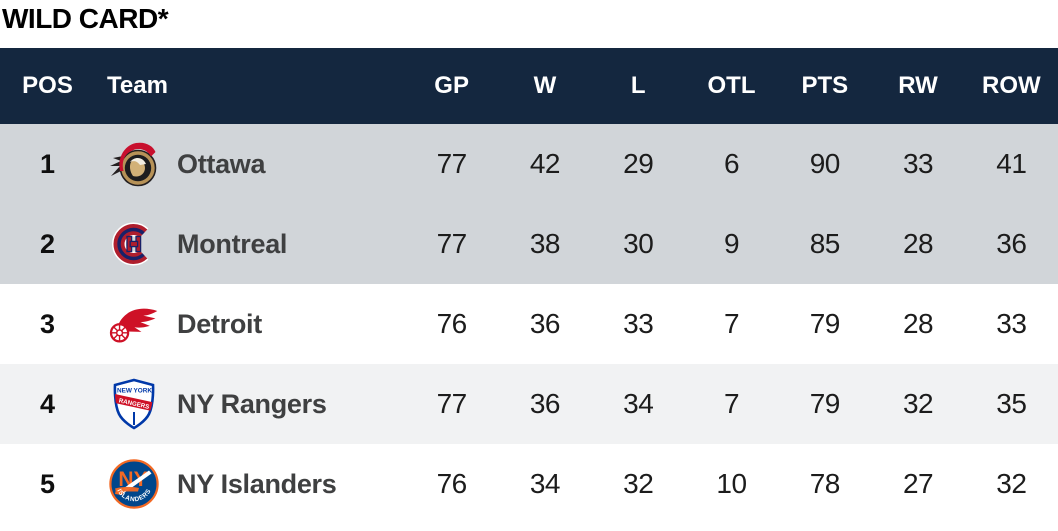 This screenshot has width=1058, height=531. What do you see at coordinates (825, 243) in the screenshot?
I see `stat-pts: 85` at bounding box center [825, 243].